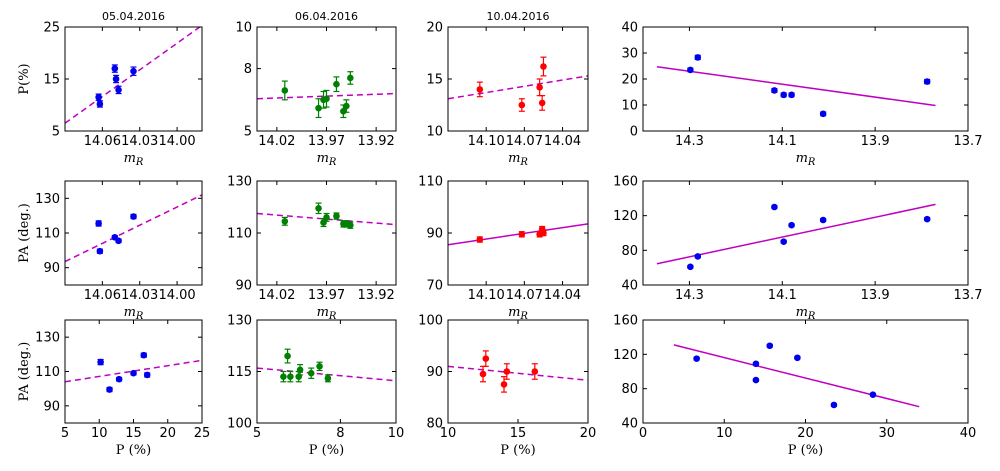 This screenshot has width=1000, height=471. I want to click on panel-r3c2: 5 8 10 100 115 130 P (%), so click(315, 386).